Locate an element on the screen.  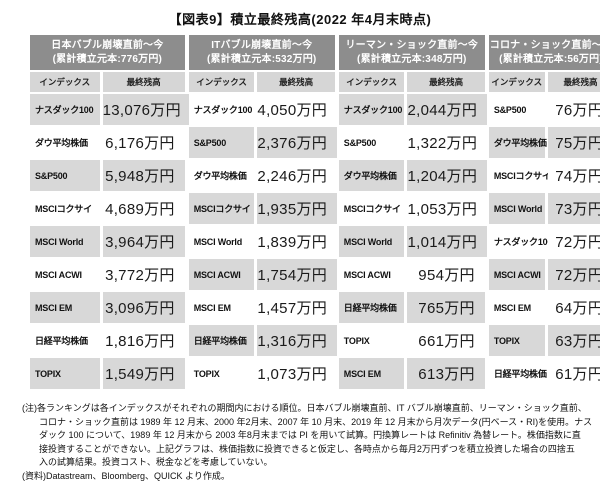
balance-value-cell: 1,549万円 is located at coordinates (143, 373).